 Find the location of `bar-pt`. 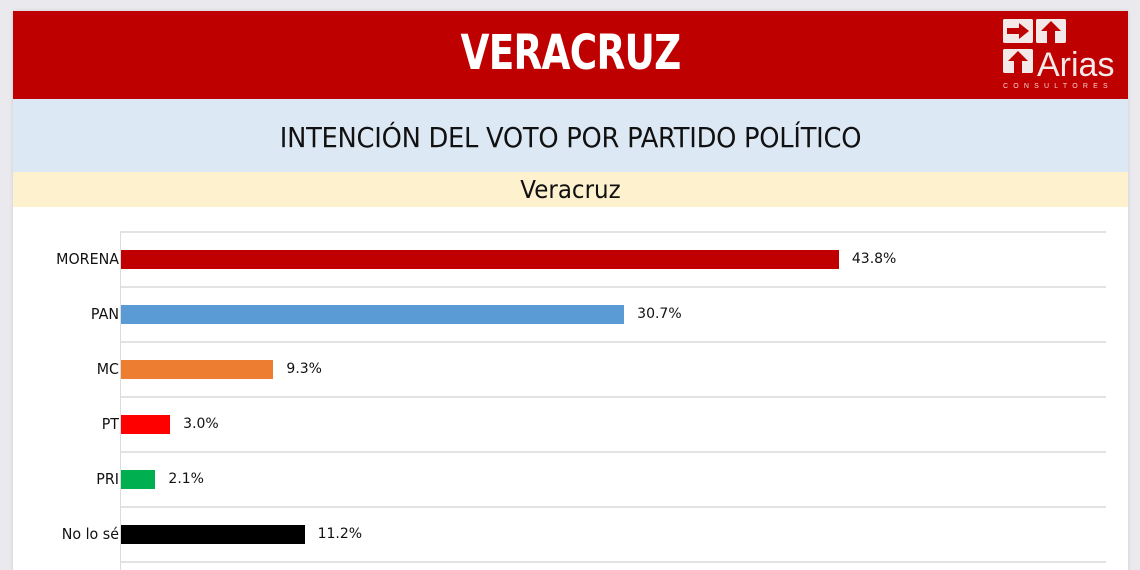

bar-pt is located at coordinates (146, 424).